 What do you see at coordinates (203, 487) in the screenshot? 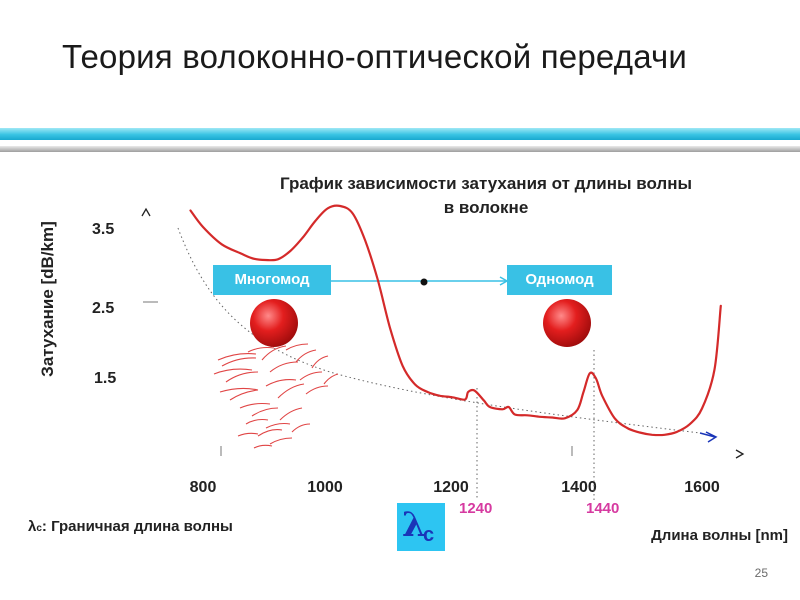
I see `x-tick-label: 800` at bounding box center [203, 487].